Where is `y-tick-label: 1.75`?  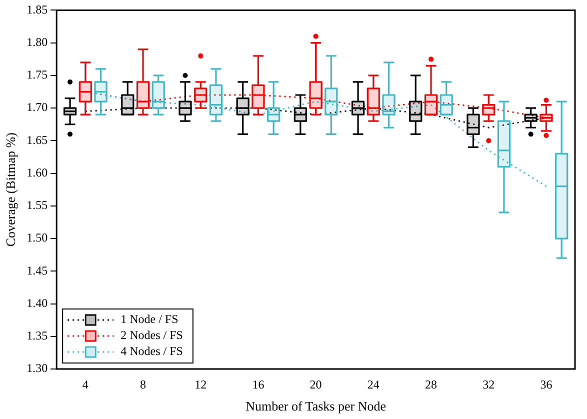 y-tick-label: 1.75 is located at coordinates (37, 75).